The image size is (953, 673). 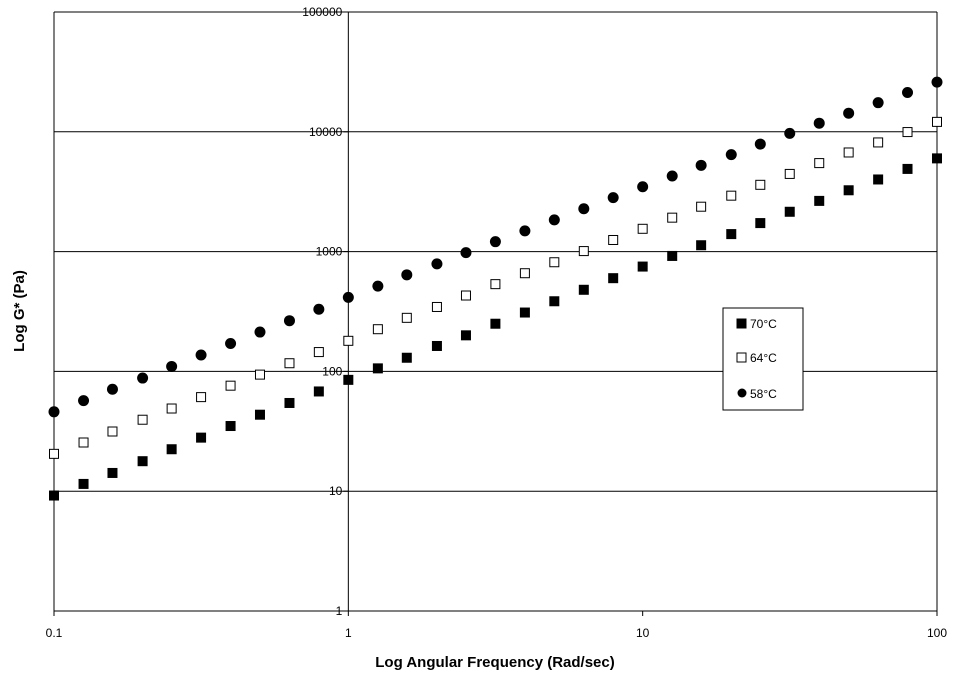 I want to click on x-tick-label: 1, so click(x=348, y=633).